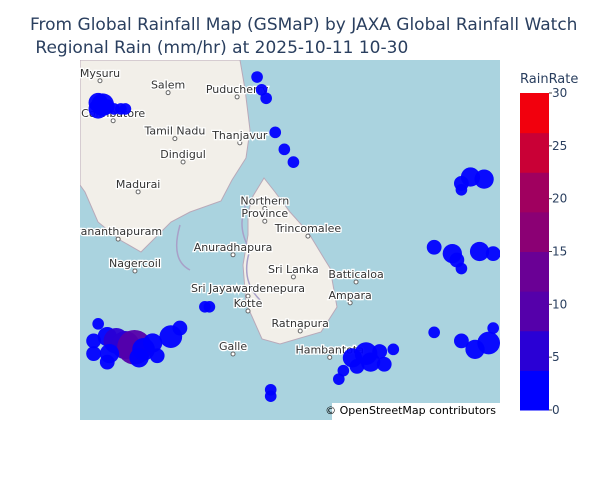  I want to click on place-label: Kotte, so click(248, 303).